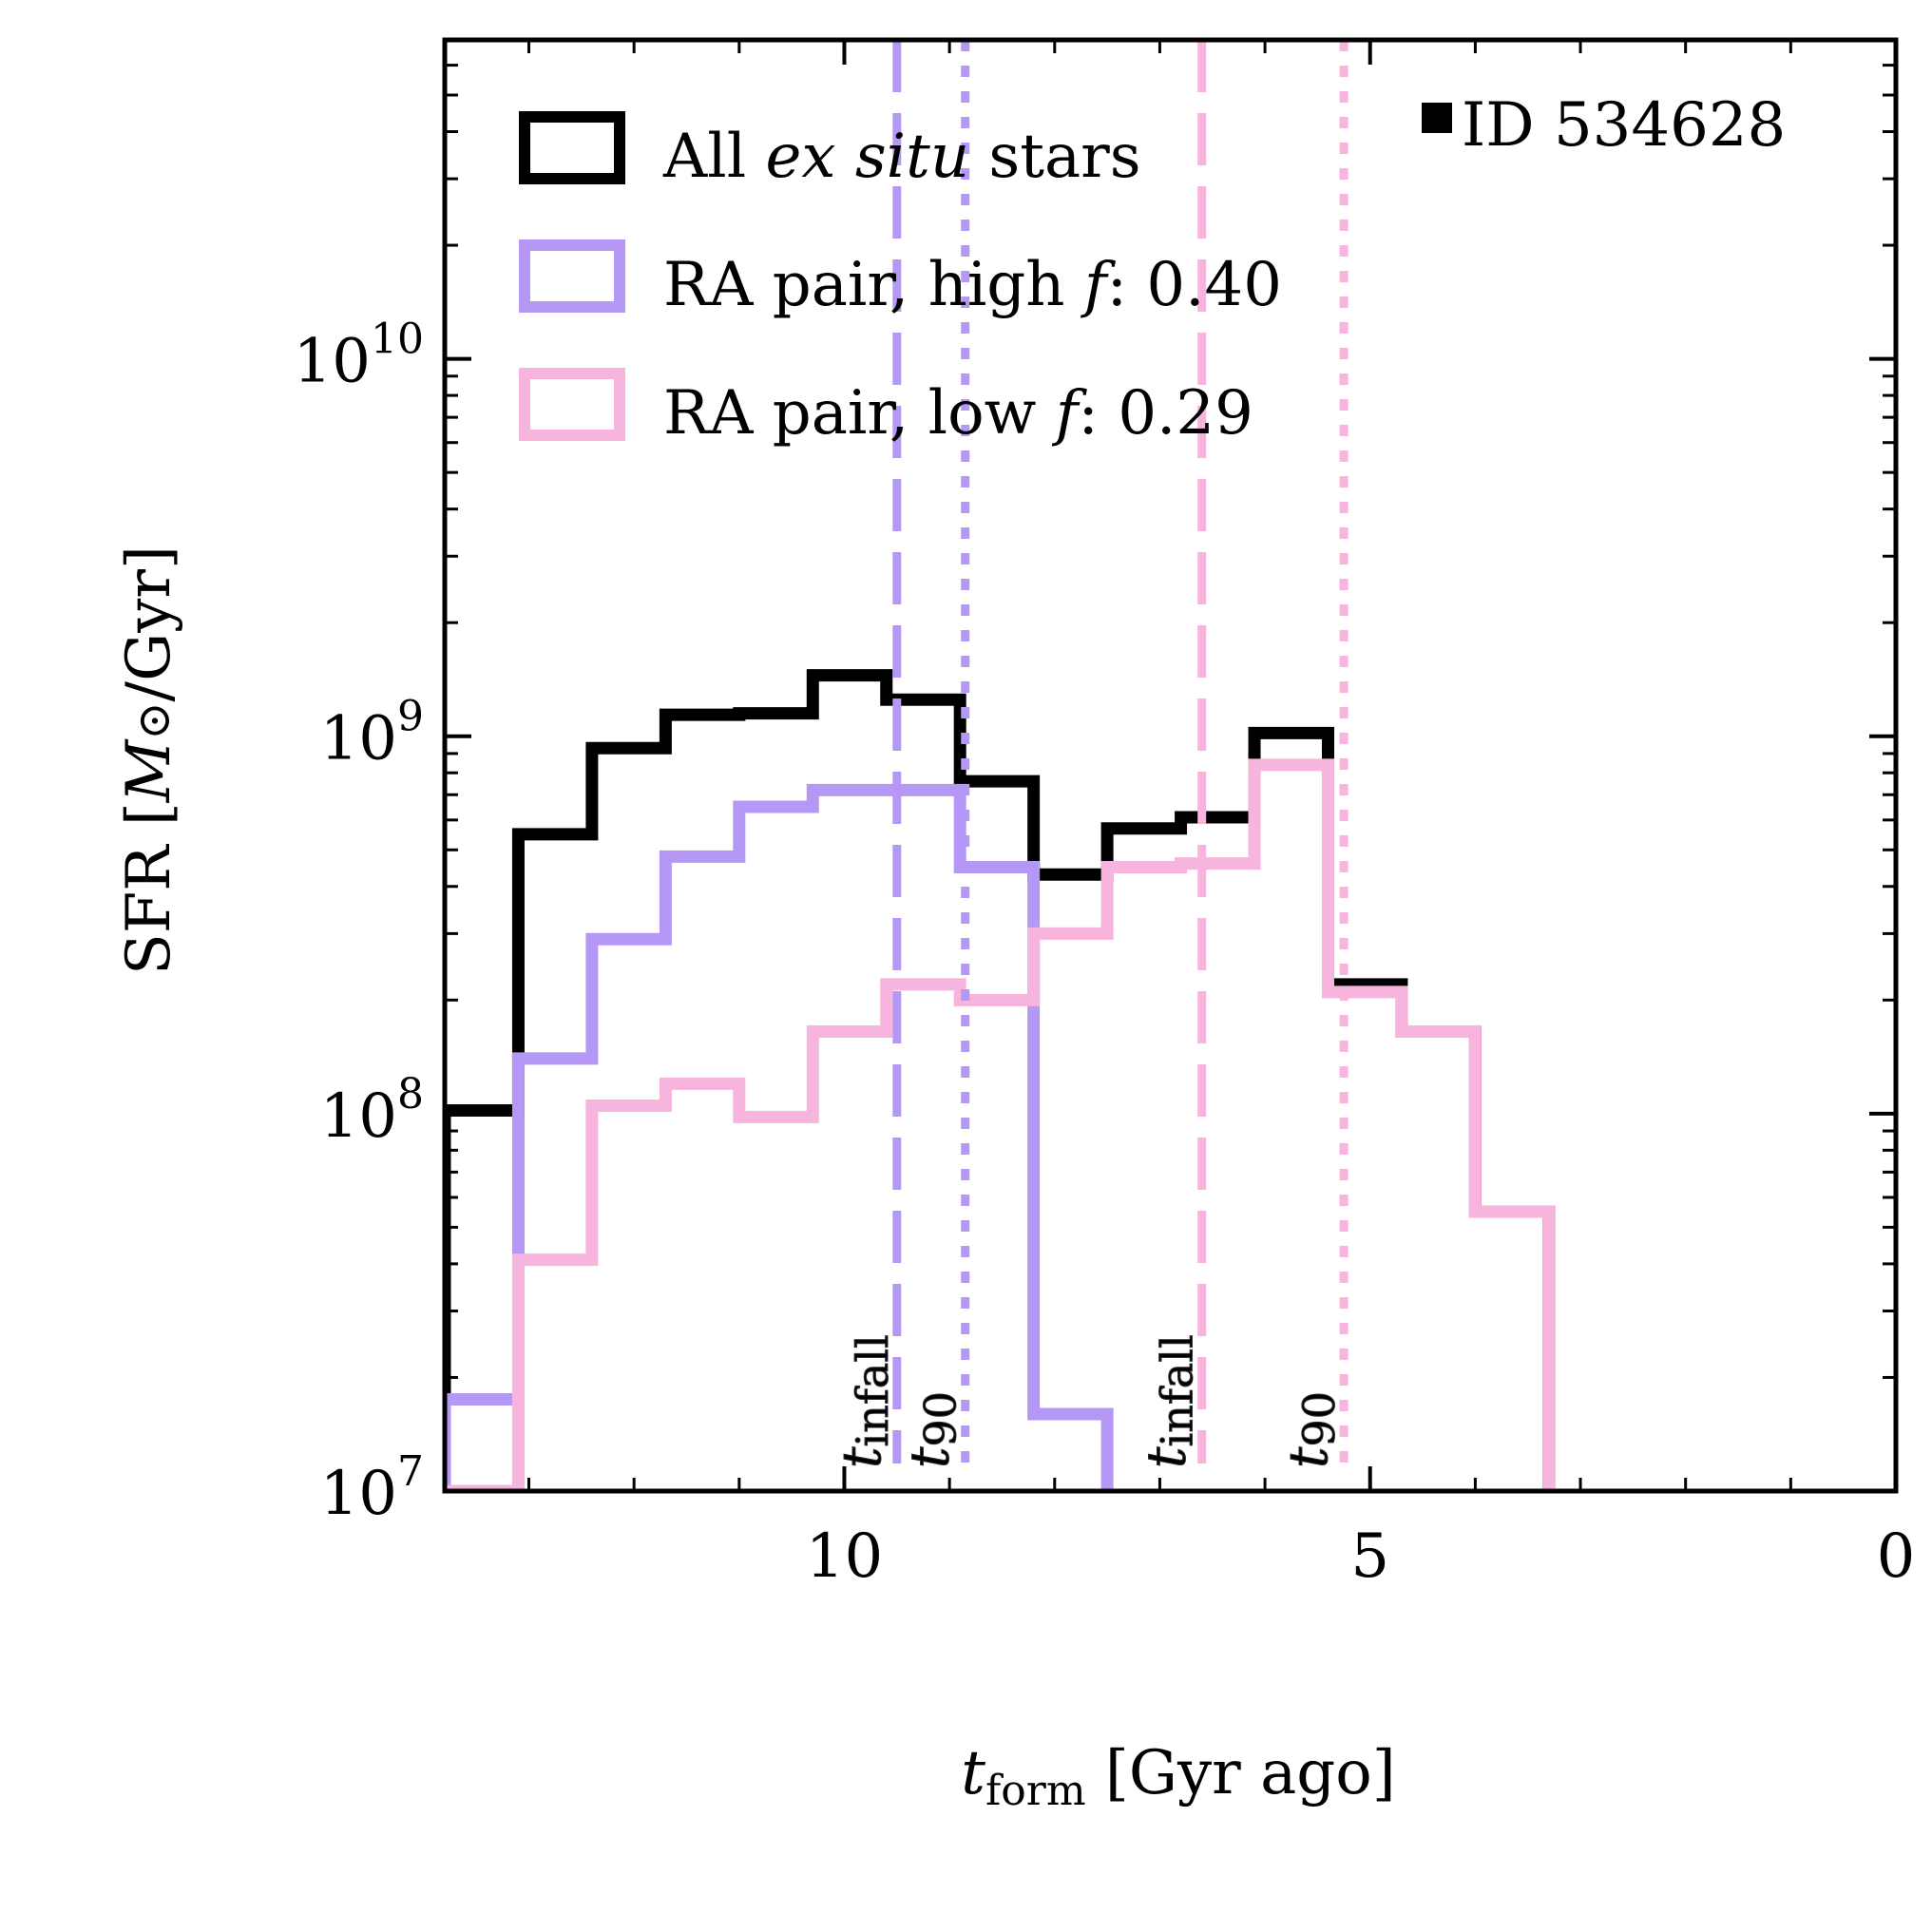 Image resolution: width=1932 pixels, height=1932 pixels. Describe the element at coordinates (1624, 125) in the screenshot. I see `galaxy-id-label: ID 534628` at that location.